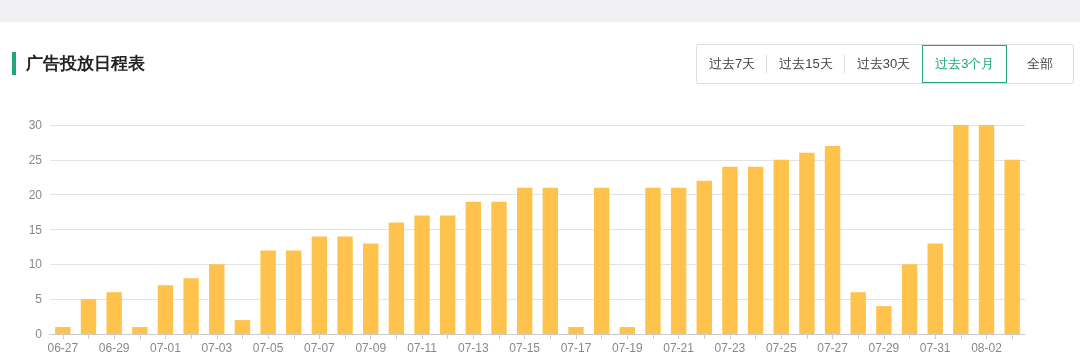 This screenshot has width=1080, height=356. I want to click on x-tick-label: 07-21, so click(679, 348).